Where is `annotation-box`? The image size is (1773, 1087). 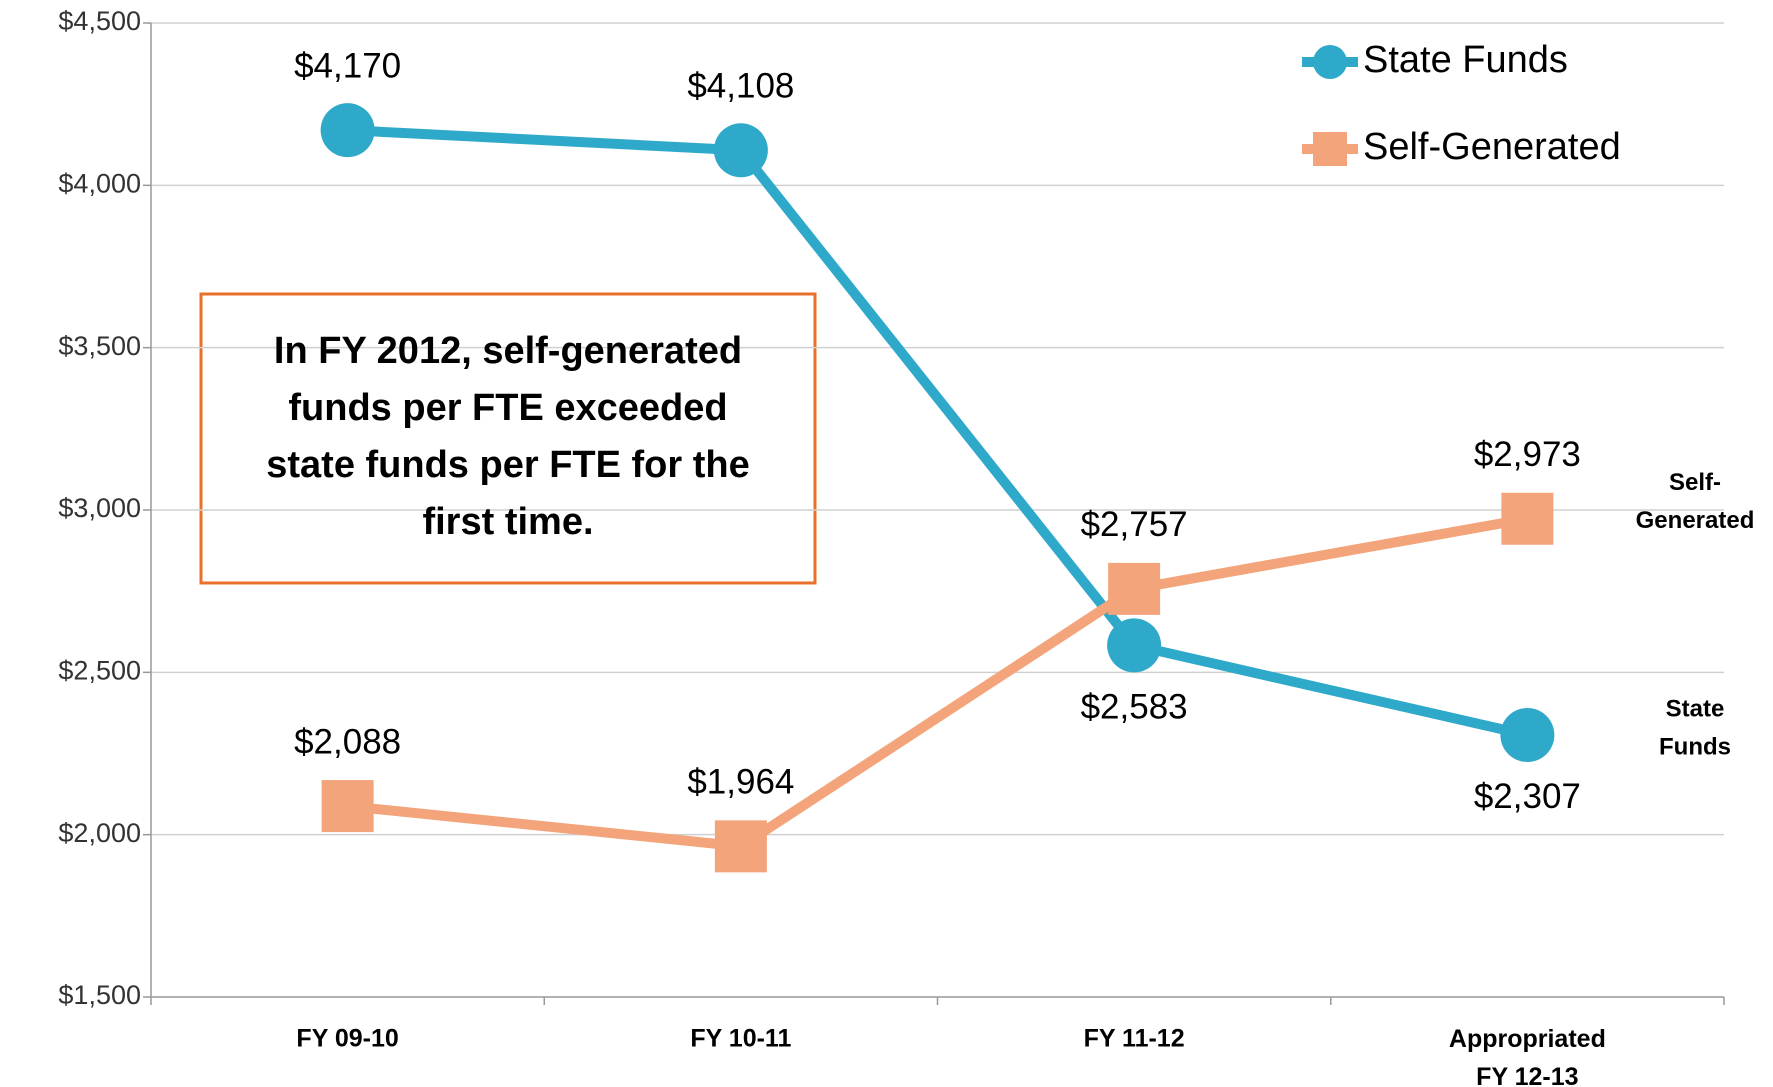 annotation-box is located at coordinates (508, 438).